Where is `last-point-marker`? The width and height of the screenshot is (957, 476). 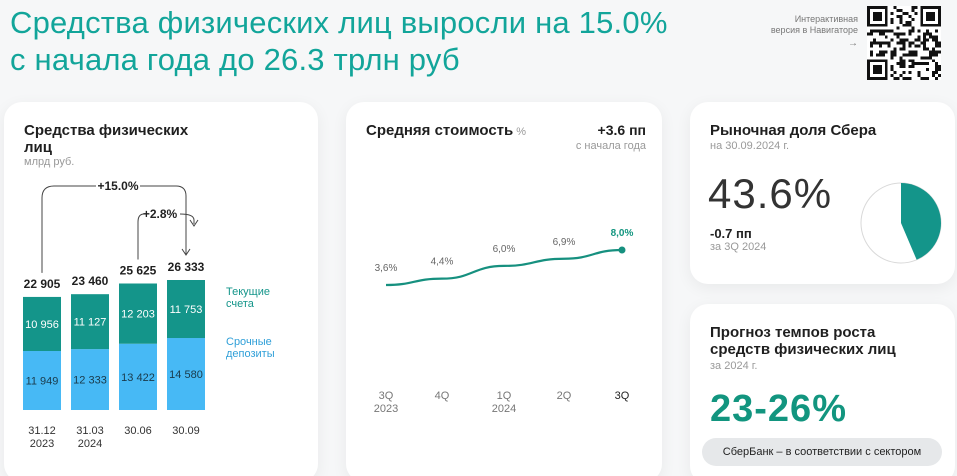 last-point-marker is located at coordinates (622, 250).